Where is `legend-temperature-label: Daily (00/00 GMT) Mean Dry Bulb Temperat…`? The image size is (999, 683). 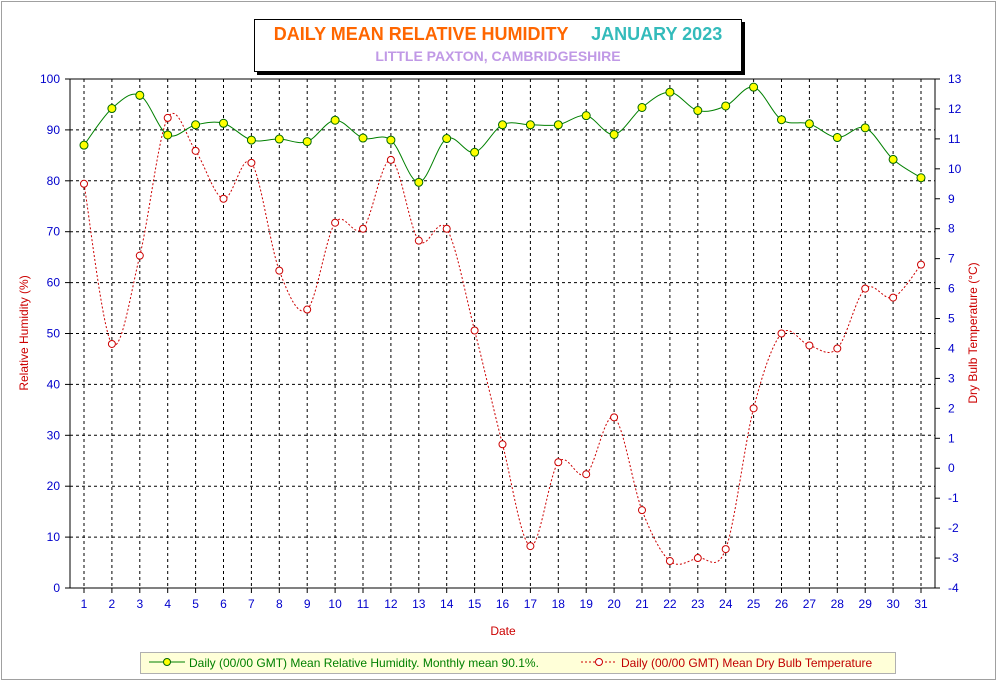
legend-temperature-label: Daily (00/00 GMT) Mean Dry Bulb Temperat… is located at coordinates (747, 663).